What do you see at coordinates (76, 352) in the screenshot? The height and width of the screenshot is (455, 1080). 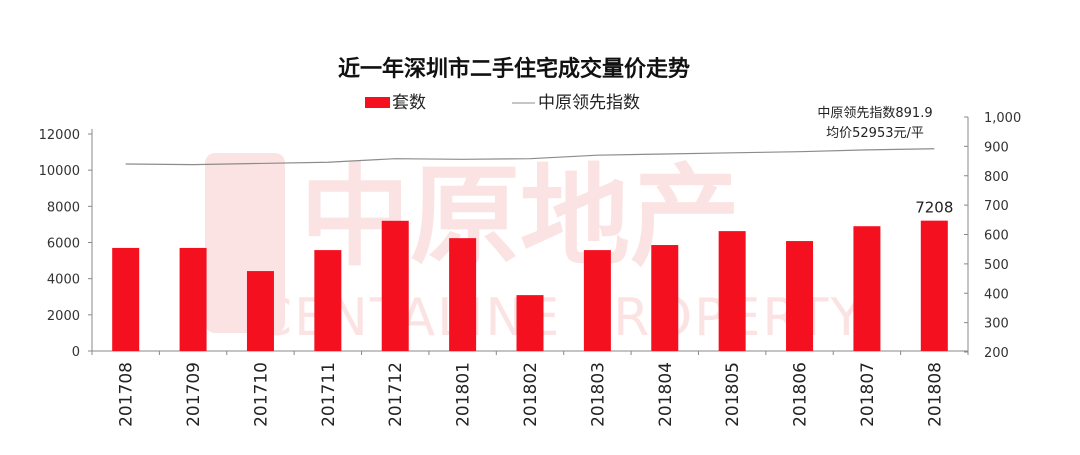 I see `left-tick-label: 0` at bounding box center [76, 352].